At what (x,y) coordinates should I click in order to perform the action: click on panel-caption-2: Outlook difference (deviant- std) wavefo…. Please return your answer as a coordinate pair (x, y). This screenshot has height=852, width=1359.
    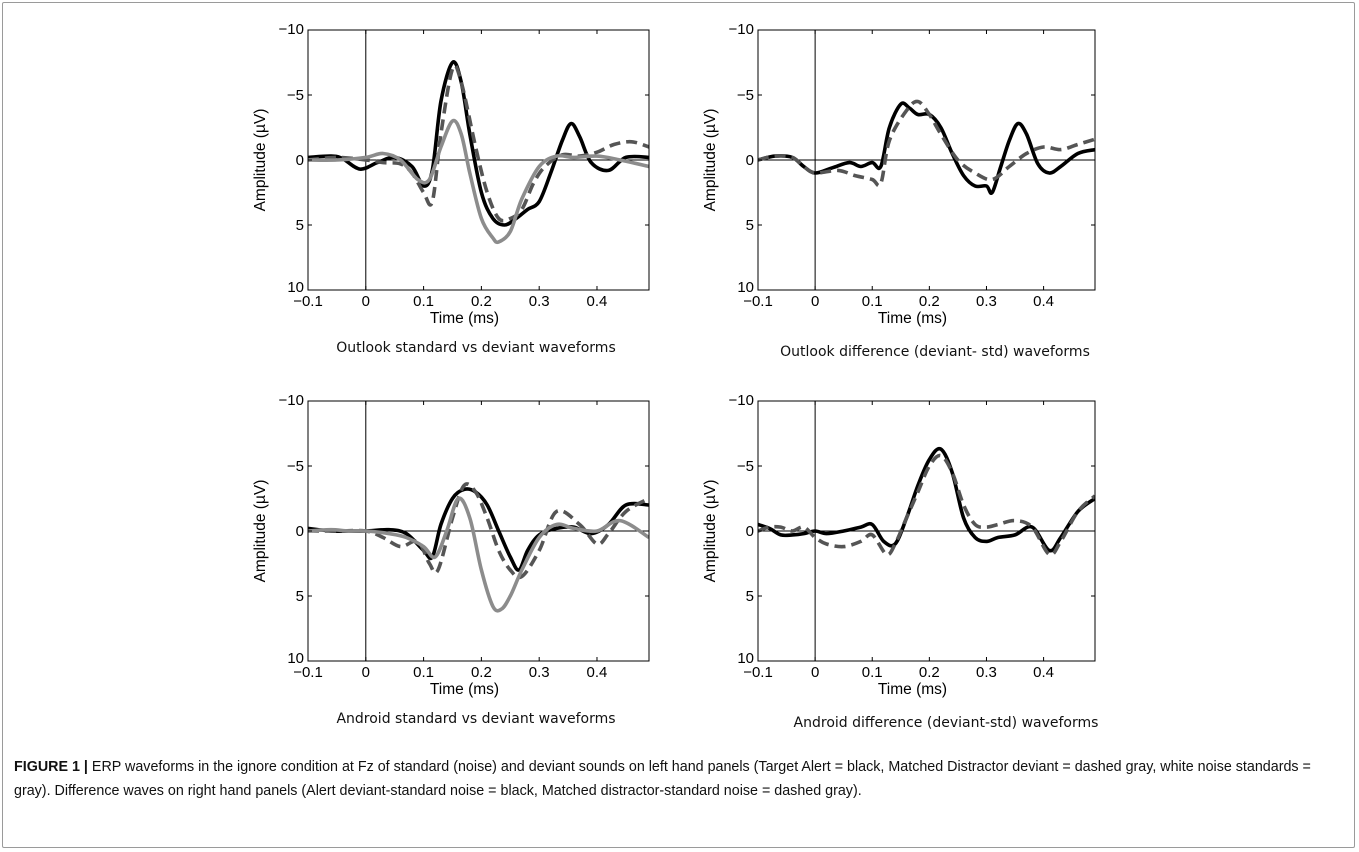
    Looking at the image, I should click on (935, 352).